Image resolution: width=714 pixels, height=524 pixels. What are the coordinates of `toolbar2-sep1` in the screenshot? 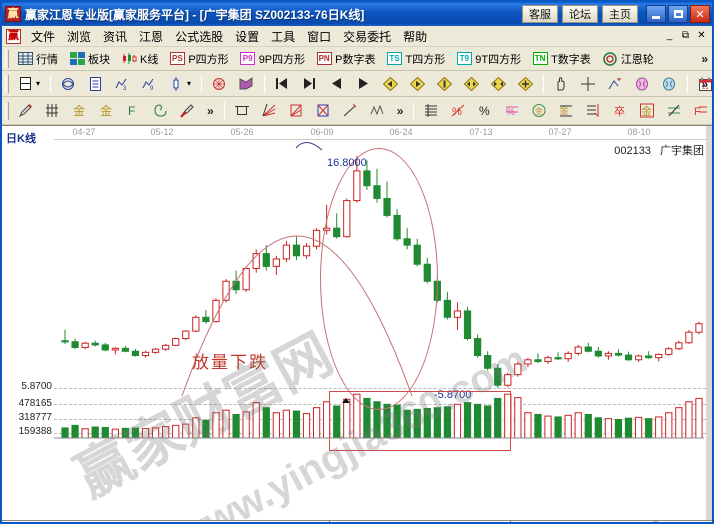 It's located at (51, 83).